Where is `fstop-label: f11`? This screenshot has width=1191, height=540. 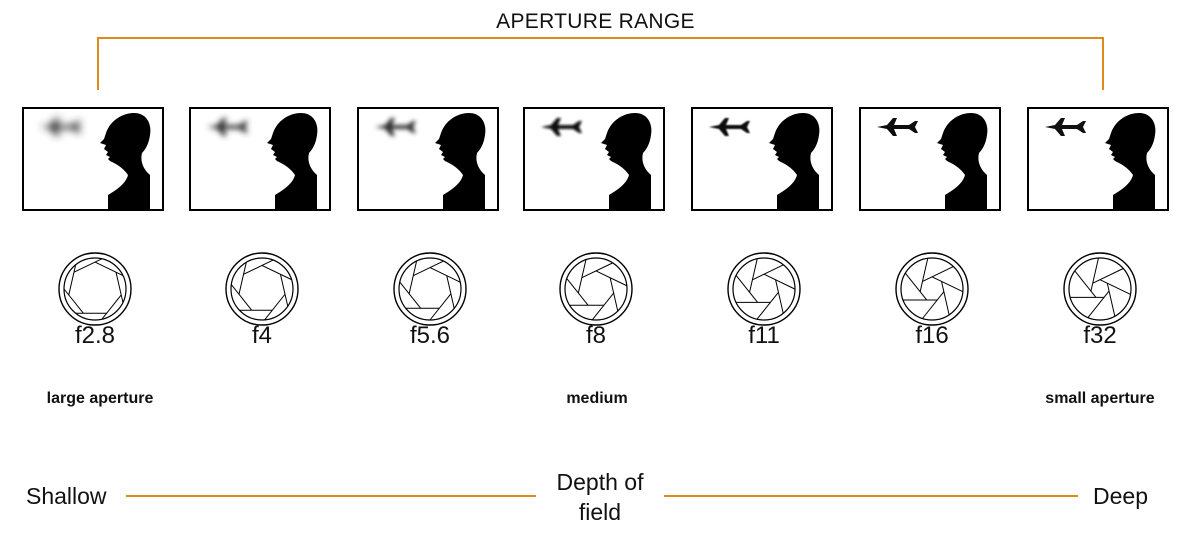 fstop-label: f11 is located at coordinates (764, 335).